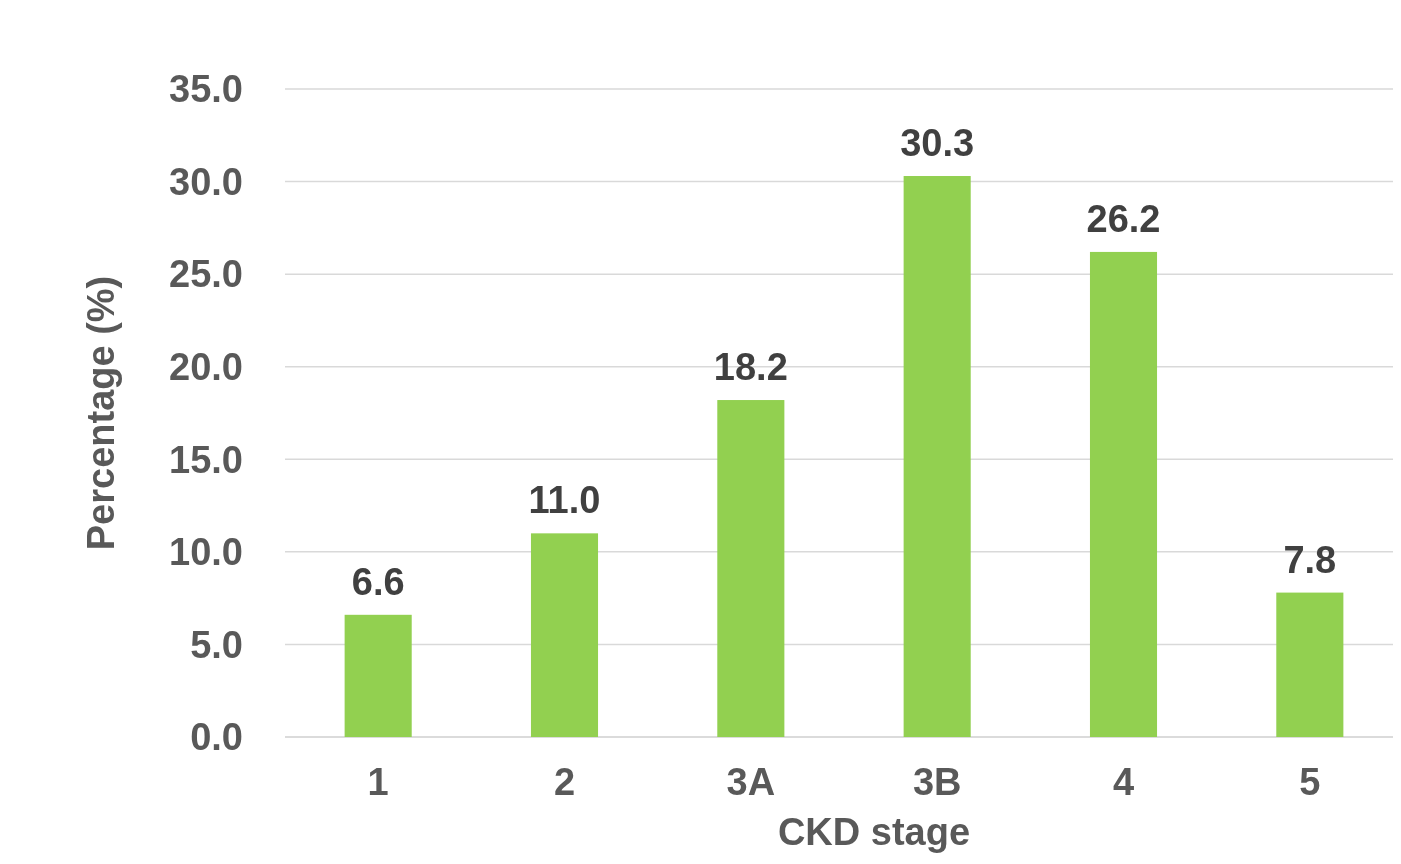 This screenshot has width=1401, height=864. Describe the element at coordinates (1123, 218) in the screenshot. I see `data-label: 26.2` at that location.